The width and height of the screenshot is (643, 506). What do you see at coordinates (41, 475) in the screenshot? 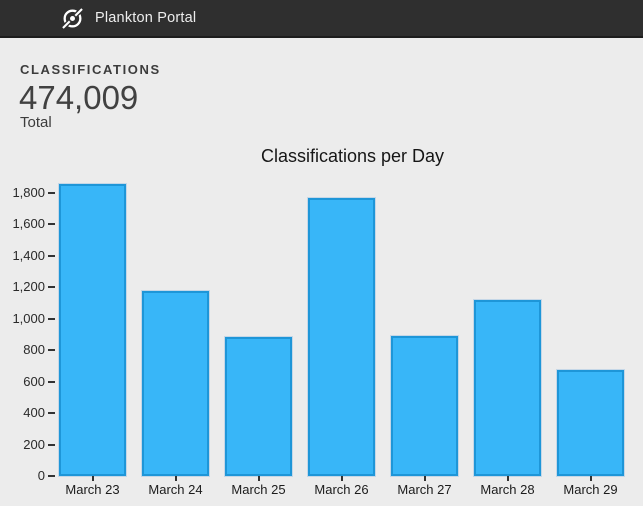
I see `y-axis-tick-label: 0` at bounding box center [41, 475].